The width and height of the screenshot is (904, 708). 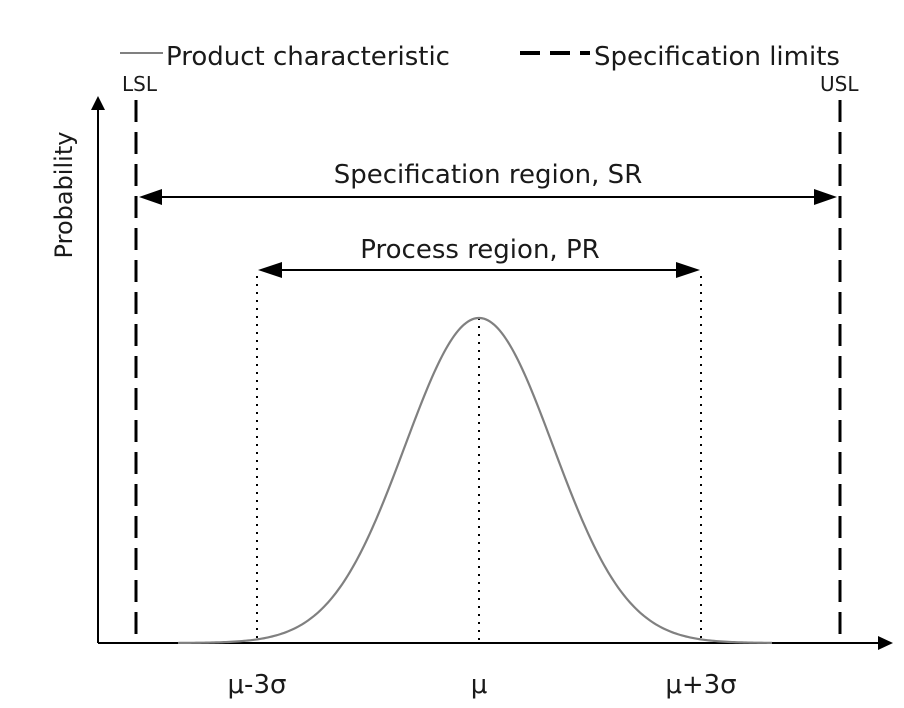 What do you see at coordinates (270, 270) in the screenshot?
I see `process-region-left-arrowhead` at bounding box center [270, 270].